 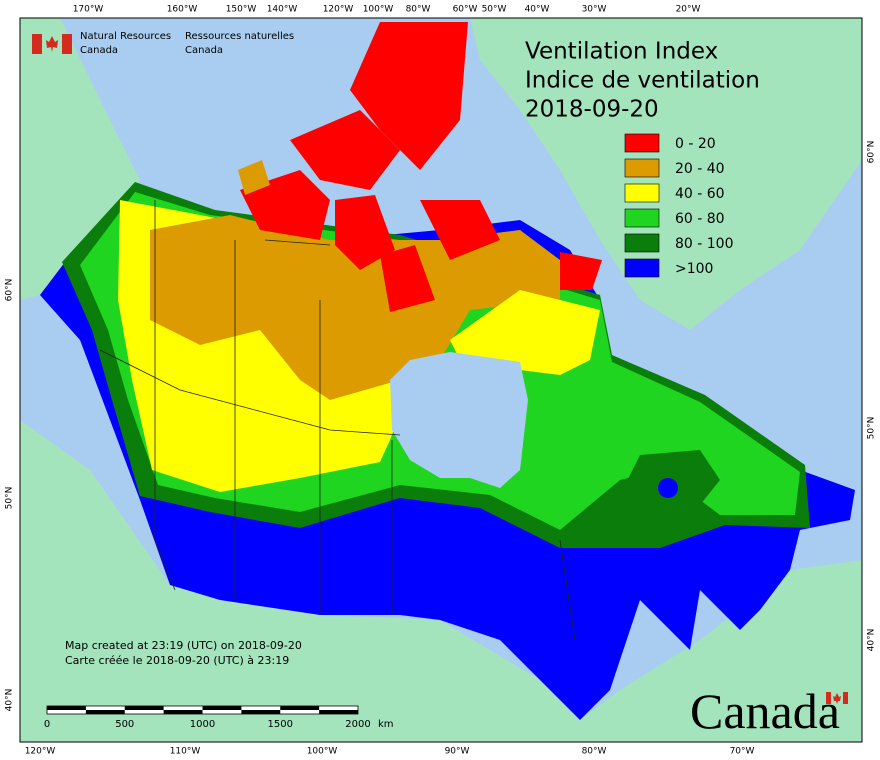 I want to click on graticule-bottom: 90°W, so click(x=457, y=752).